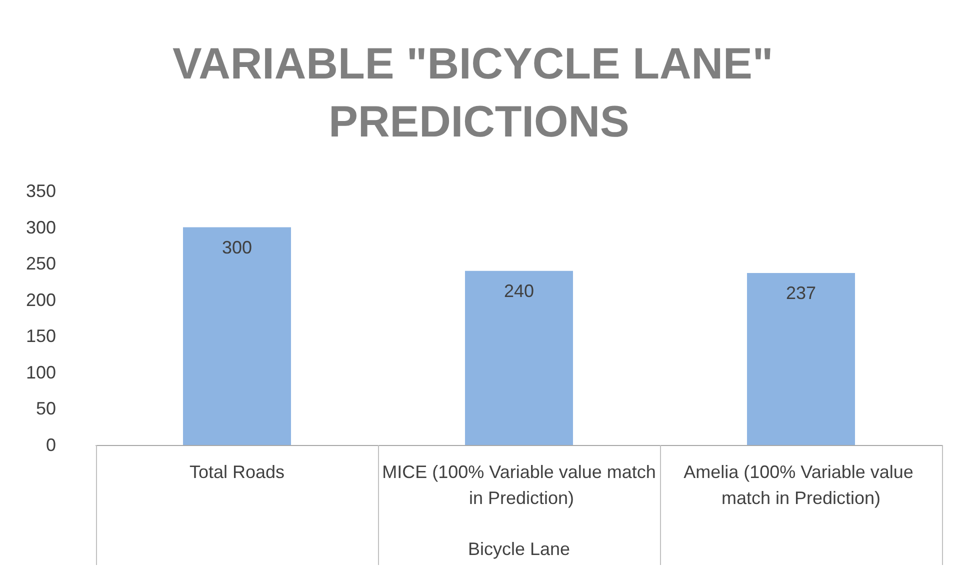 The image size is (958, 581). I want to click on y-tick-label: 350, so click(41, 191).